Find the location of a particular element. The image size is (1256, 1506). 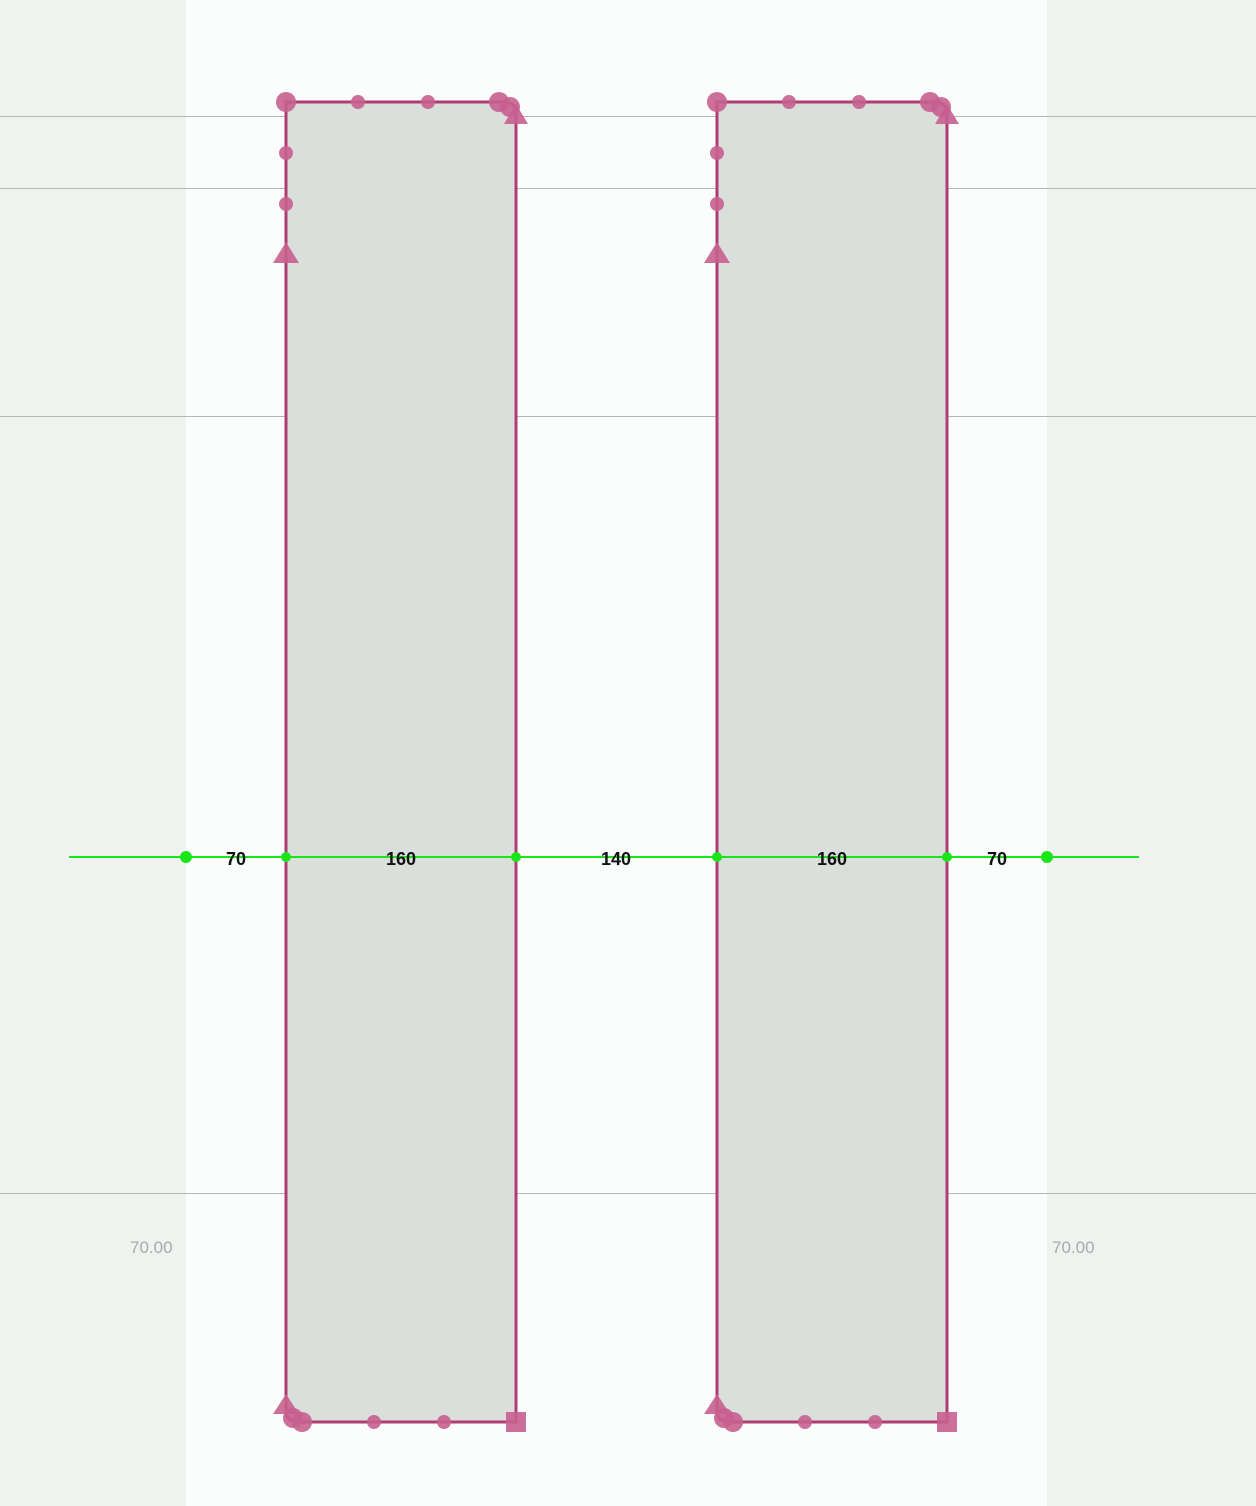

right-margin-label: 70.00 is located at coordinates (1073, 1247).